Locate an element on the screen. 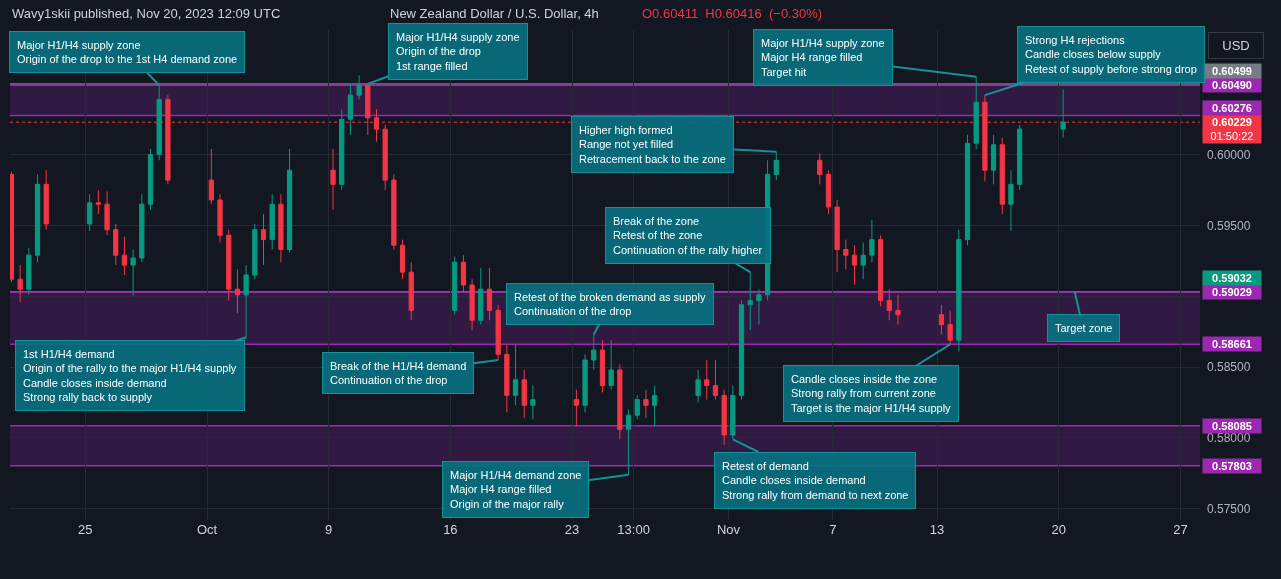 This screenshot has width=1281, height=579. y-tick-label: 0.58000 is located at coordinates (1229, 438).